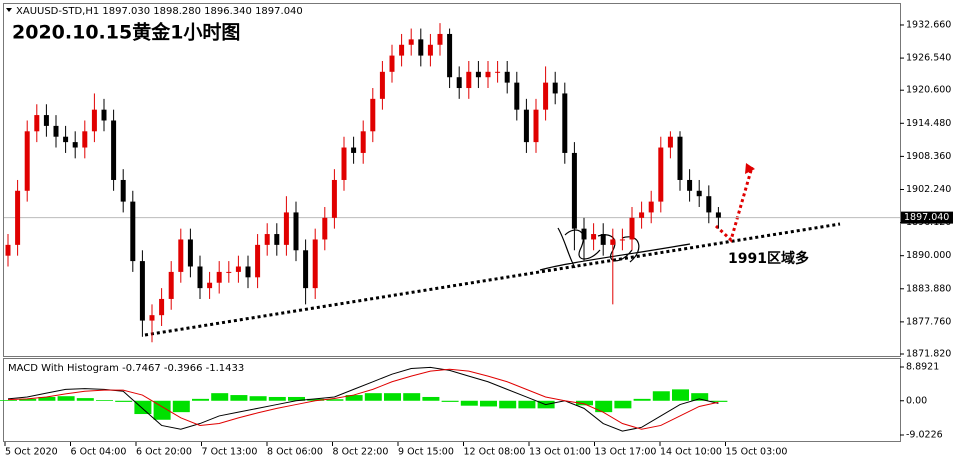 The image size is (953, 465). I want to click on y-tick-label: 1908.360, so click(928, 156).